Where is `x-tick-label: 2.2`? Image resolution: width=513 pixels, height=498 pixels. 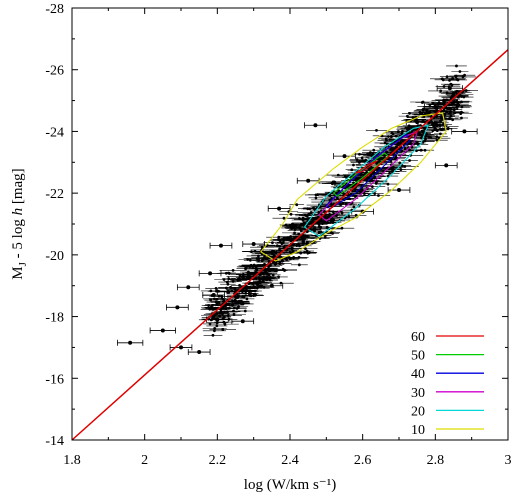
x-tick-label: 2.2 is located at coordinates (218, 460).